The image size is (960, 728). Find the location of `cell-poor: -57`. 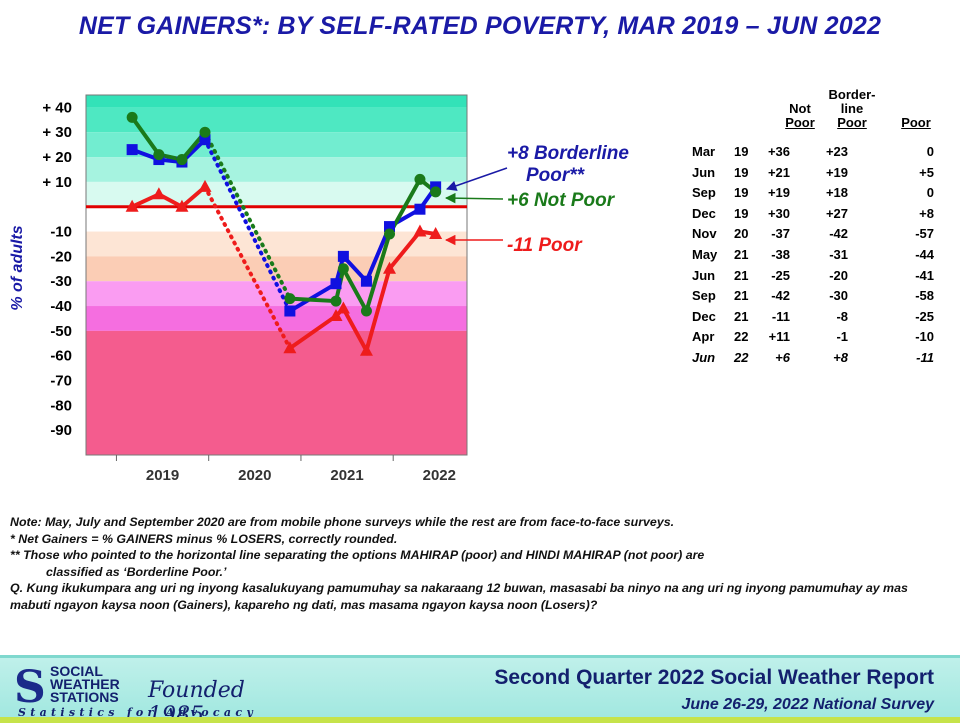

cell-poor: -57 is located at coordinates (924, 234).